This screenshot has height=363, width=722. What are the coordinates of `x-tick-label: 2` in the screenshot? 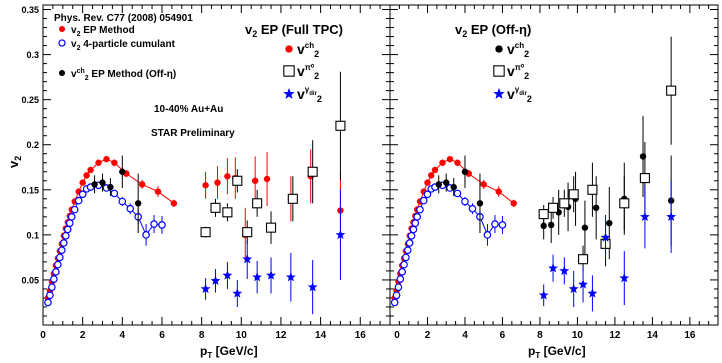 It's located at (428, 335).